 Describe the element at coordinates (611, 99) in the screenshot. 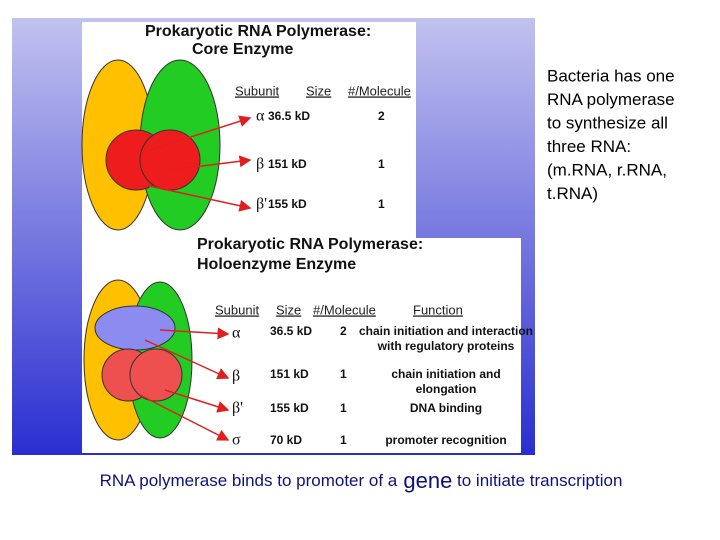

I see `side-note: RNA polymerase` at that location.